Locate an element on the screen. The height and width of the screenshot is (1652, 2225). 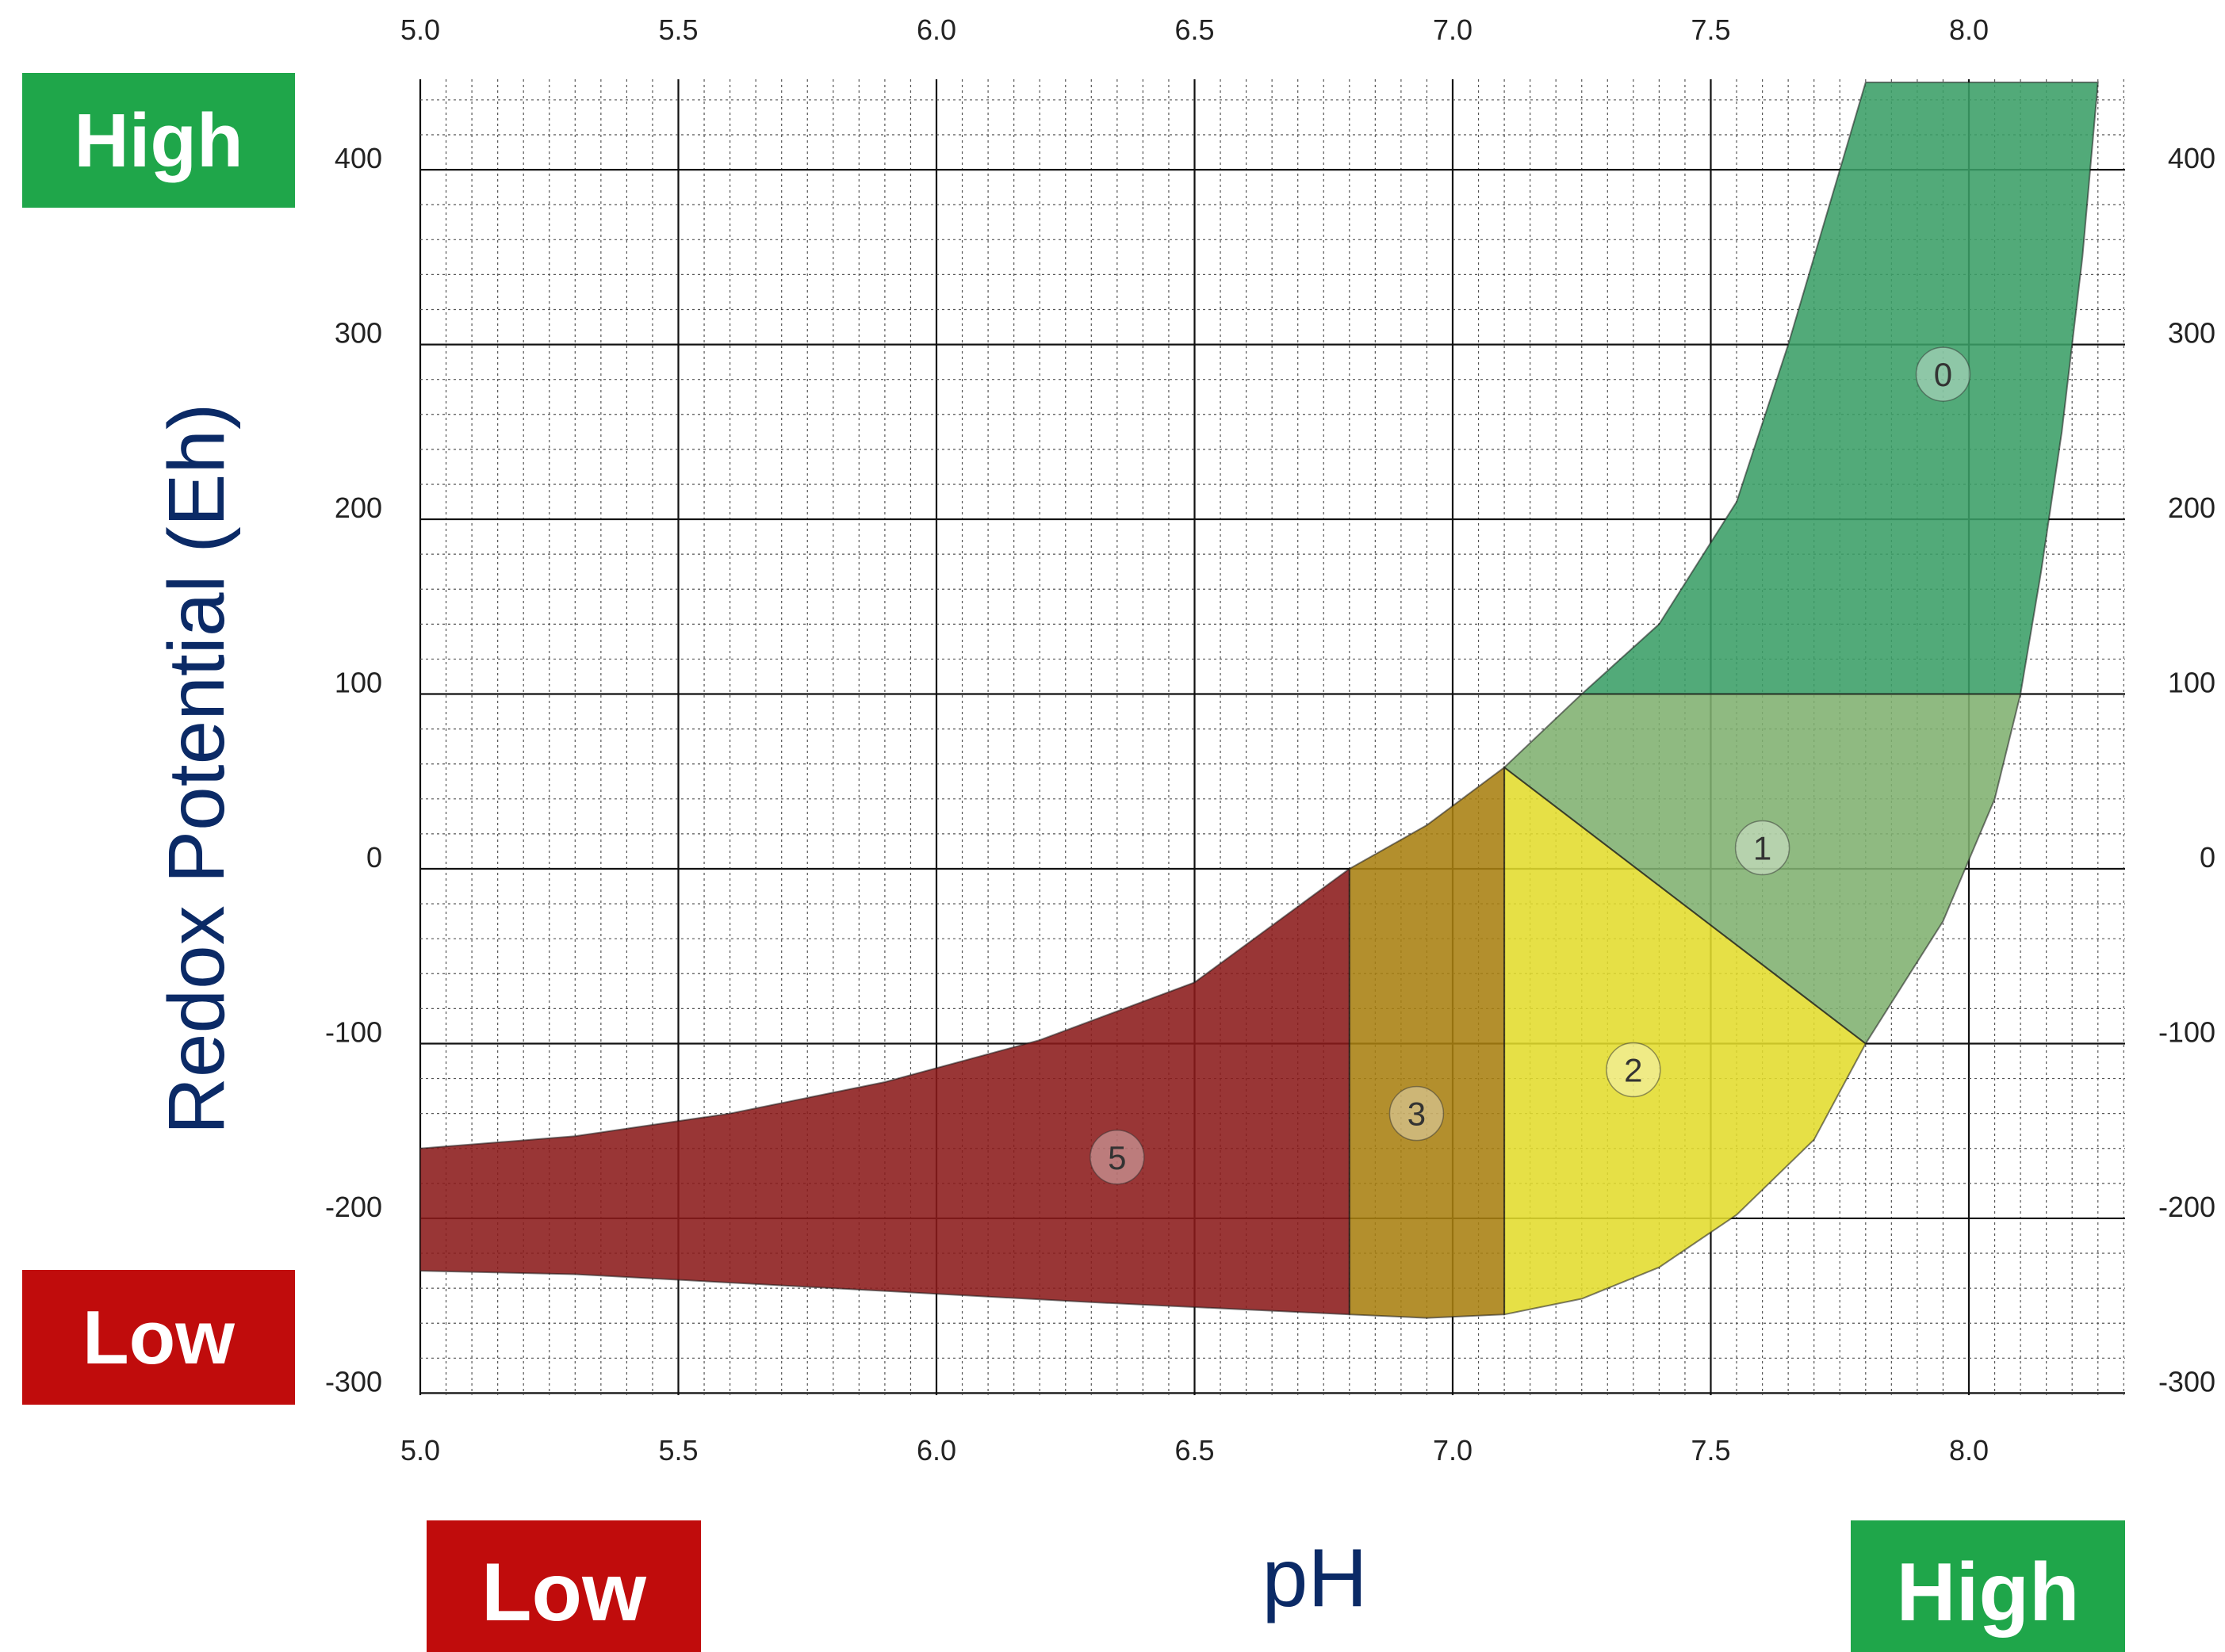
x-tick-top: 6.0 is located at coordinates (936, 29).